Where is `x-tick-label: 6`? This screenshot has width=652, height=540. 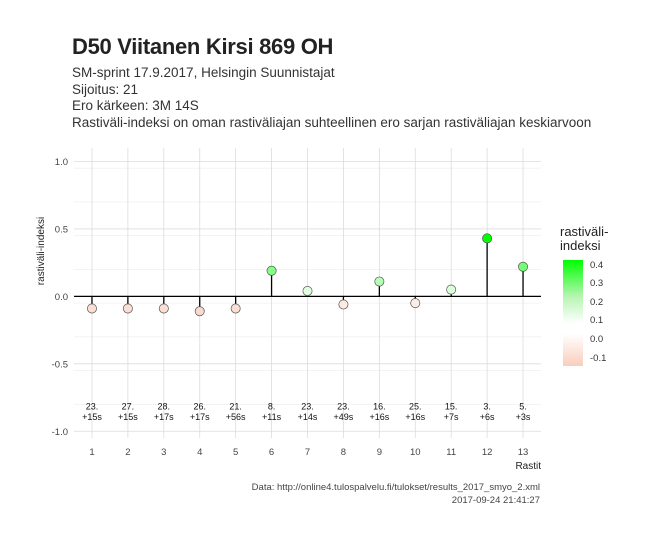
x-tick-label: 6 is located at coordinates (271, 452).